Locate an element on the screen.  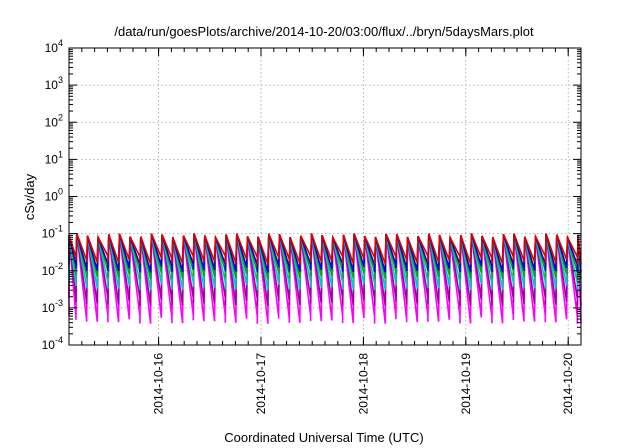
x-axis-label: Coordinated Universal Time (UTC) is located at coordinates (323, 437).